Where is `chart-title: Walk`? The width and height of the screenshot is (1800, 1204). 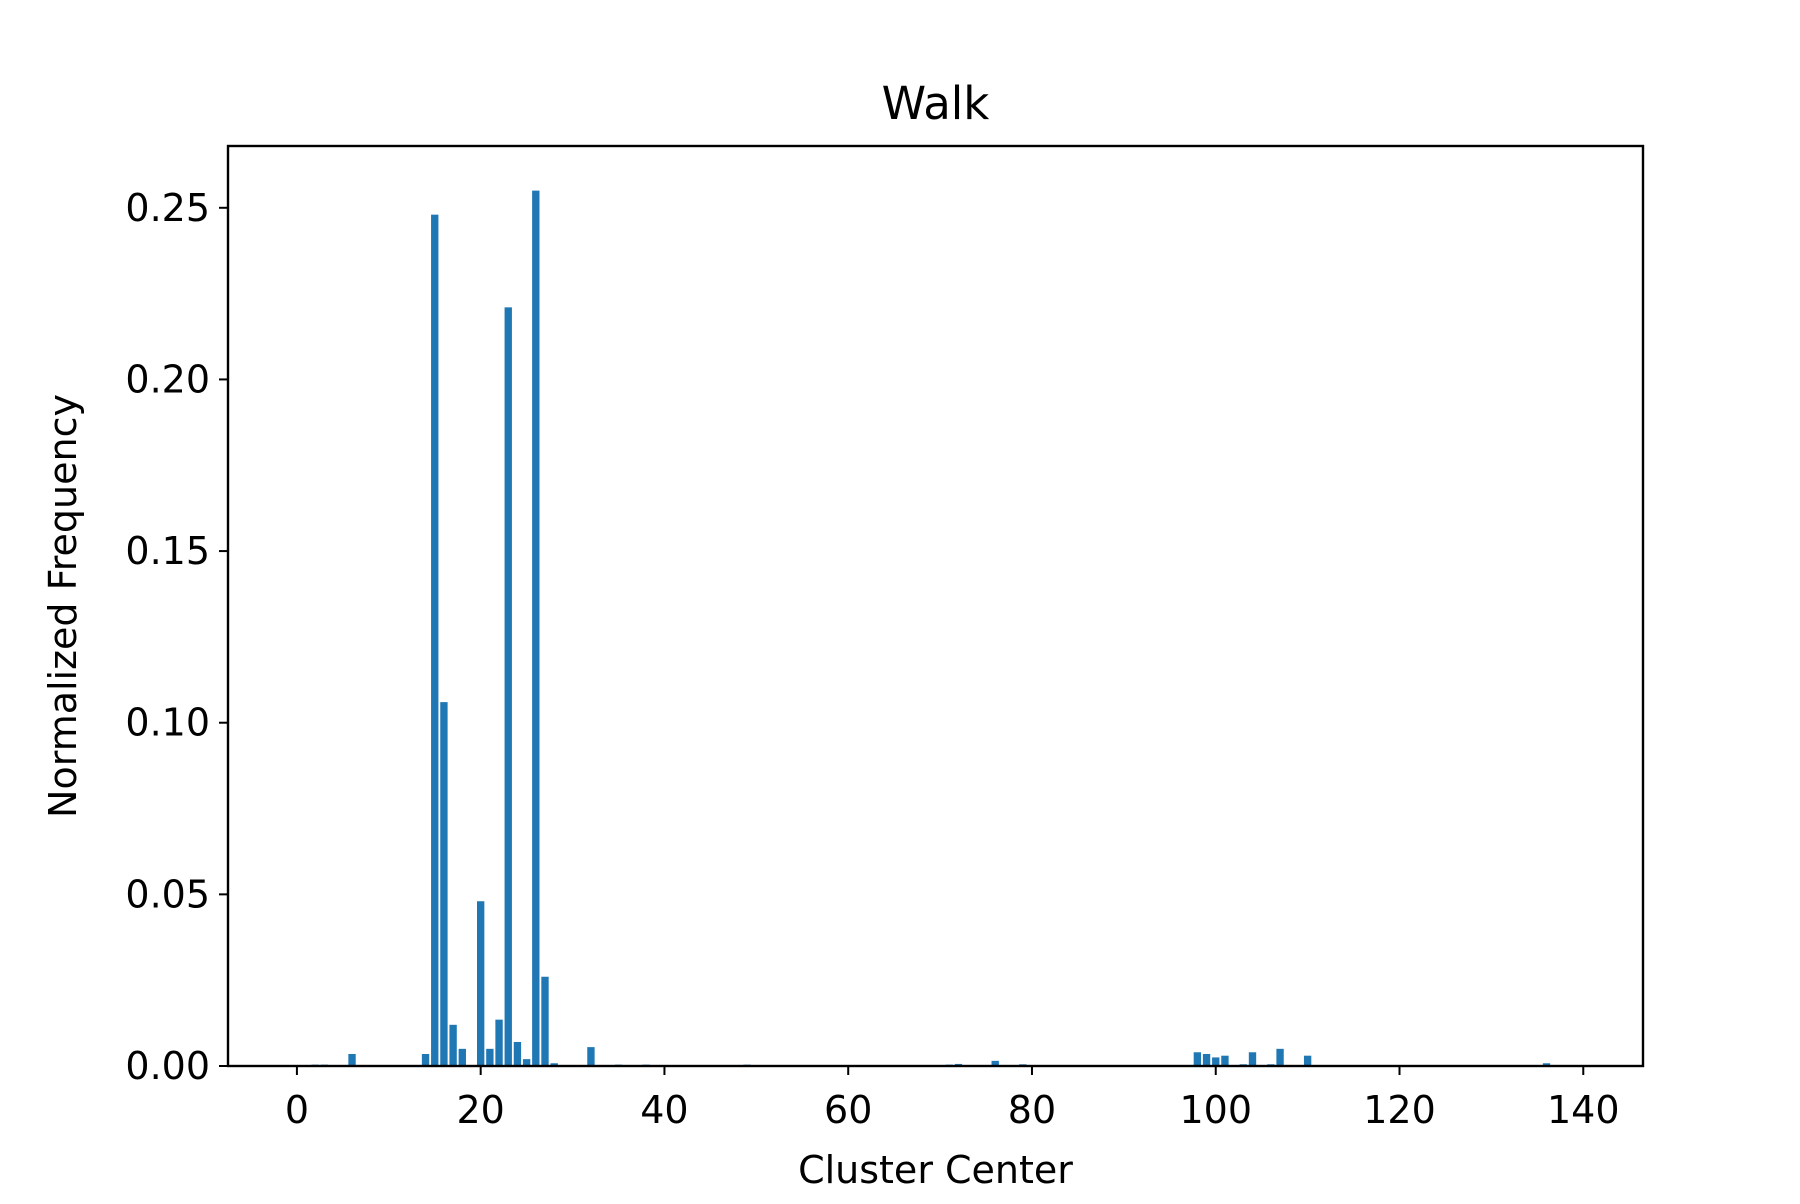
chart-title: Walk is located at coordinates (936, 103).